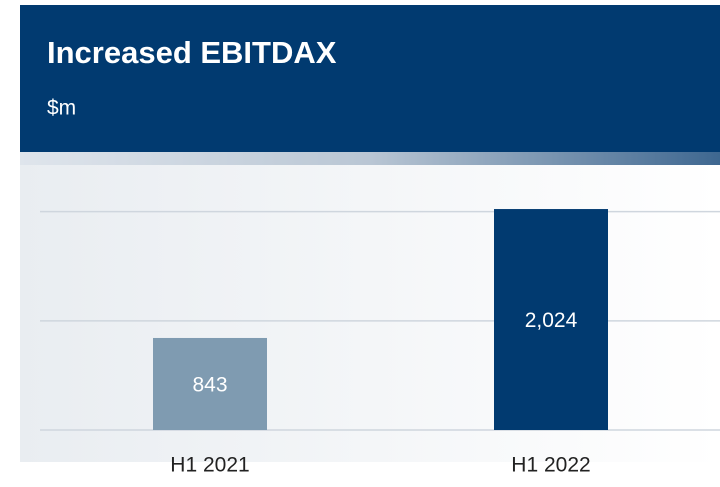 This screenshot has height=487, width=720. I want to click on x-tick-label: H1 2021, so click(209, 465).